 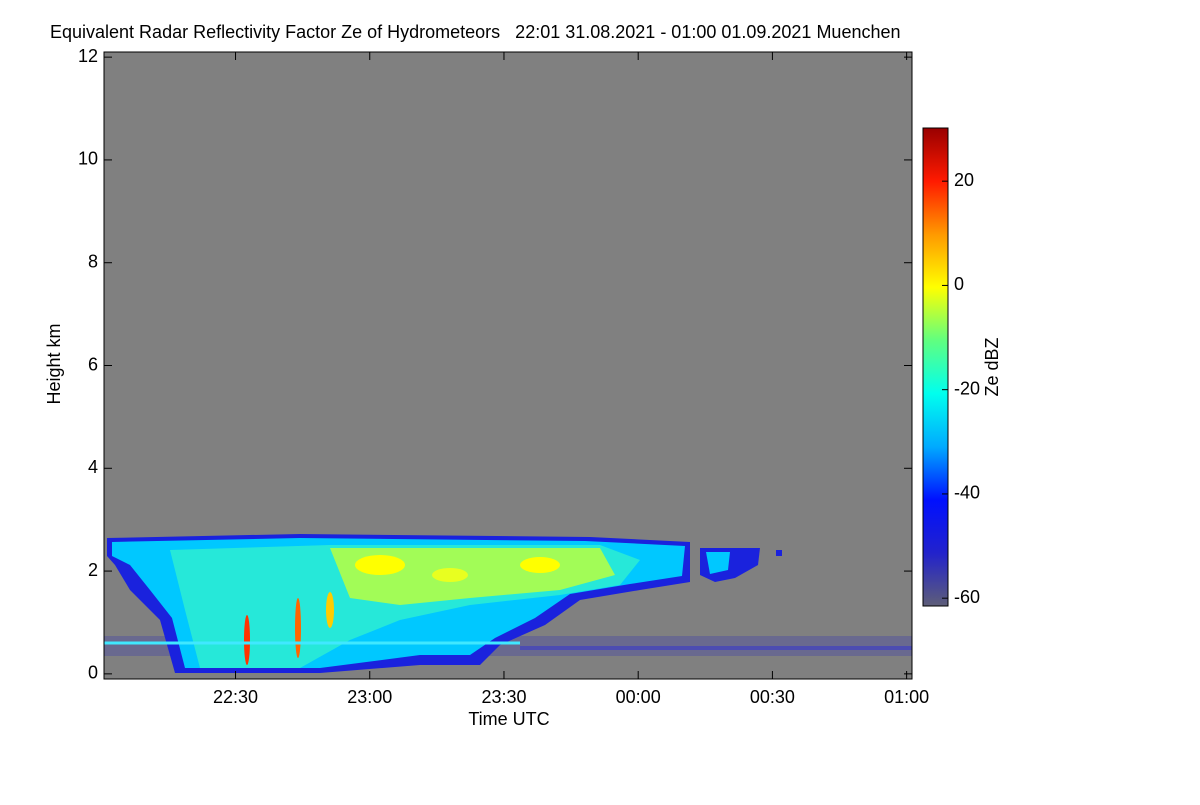 What do you see at coordinates (503, 697) in the screenshot?
I see `x-tick-label: 23:30` at bounding box center [503, 697].